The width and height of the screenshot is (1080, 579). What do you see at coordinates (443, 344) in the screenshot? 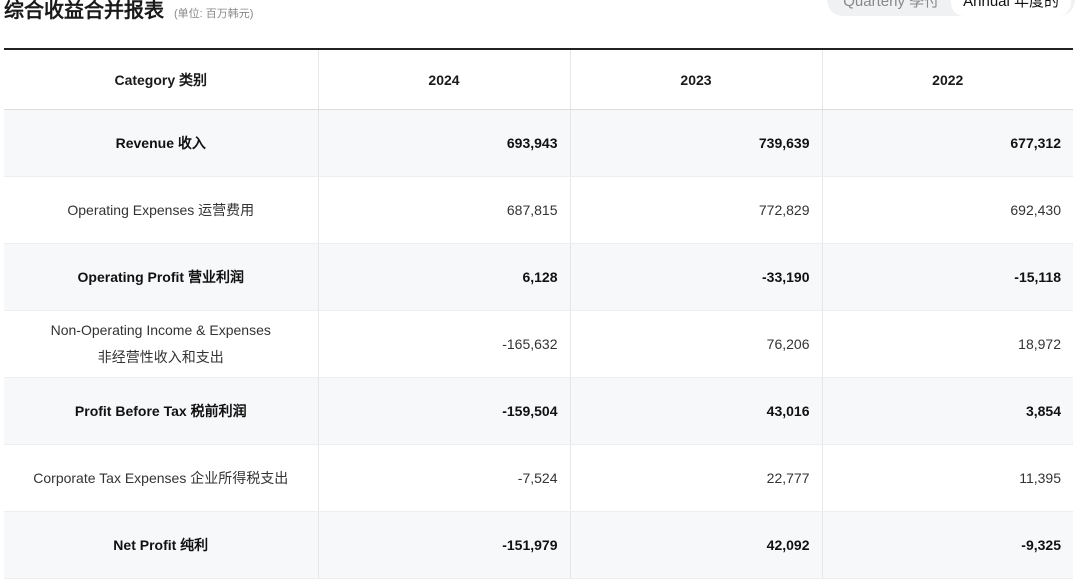
I see `cell-value: -165,632` at bounding box center [443, 344].